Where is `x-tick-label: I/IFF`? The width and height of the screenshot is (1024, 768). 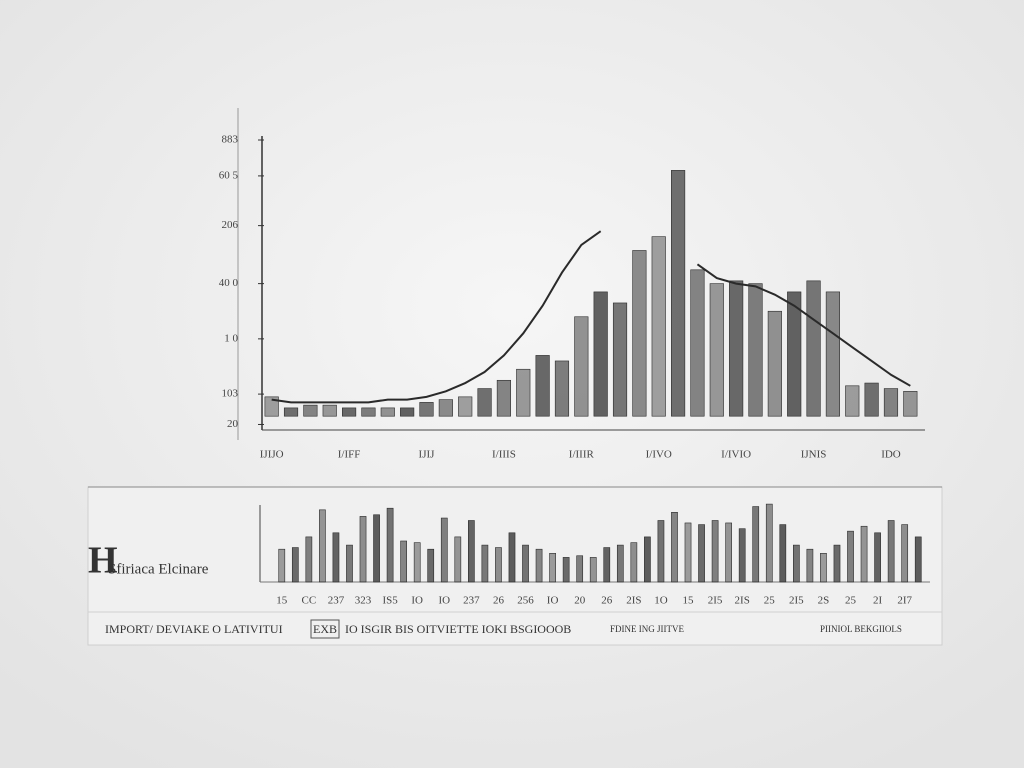 x-tick-label: I/IFF is located at coordinates (349, 455).